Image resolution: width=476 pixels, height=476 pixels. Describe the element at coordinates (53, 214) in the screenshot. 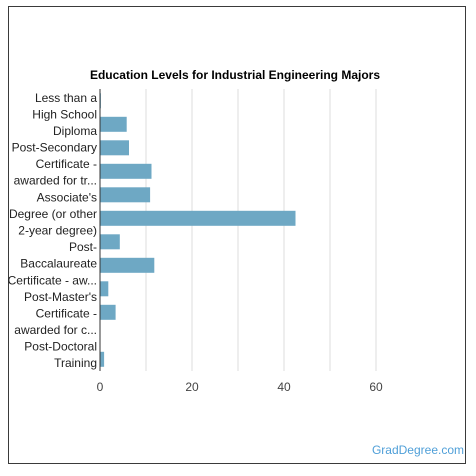

I see `category-label: Degree (or other` at that location.